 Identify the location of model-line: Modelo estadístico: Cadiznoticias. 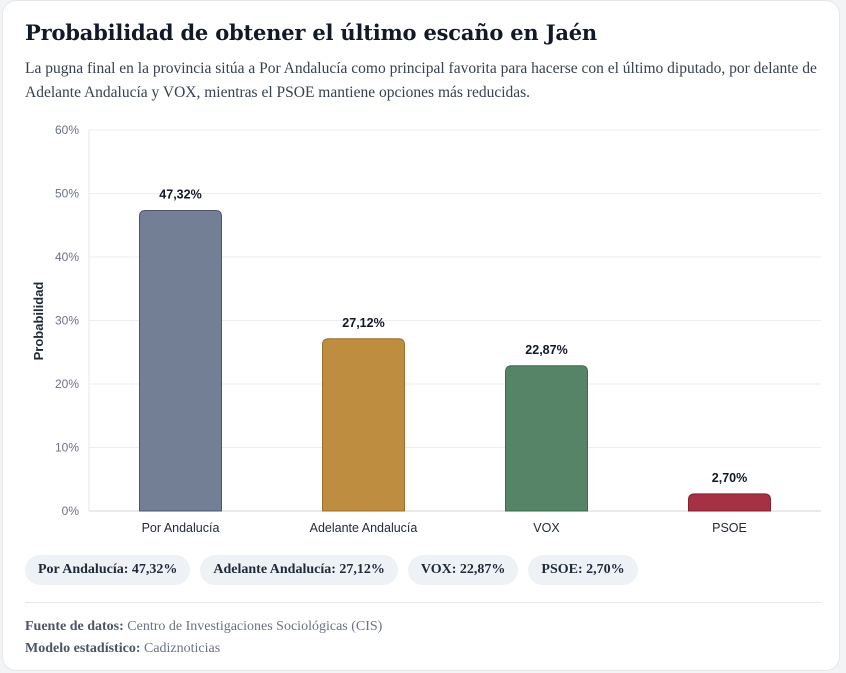
(122, 649).